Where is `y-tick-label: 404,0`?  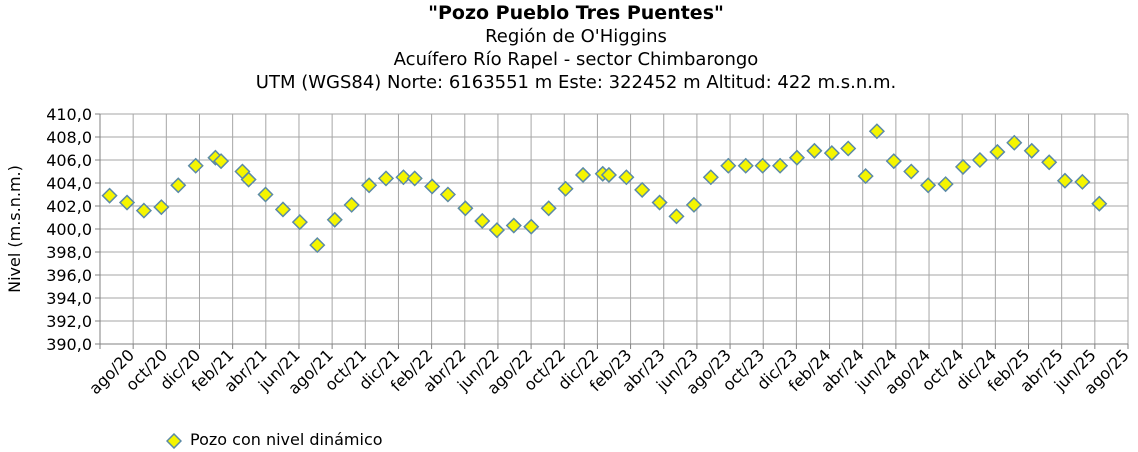
y-tick-label: 404,0 is located at coordinates (69, 183).